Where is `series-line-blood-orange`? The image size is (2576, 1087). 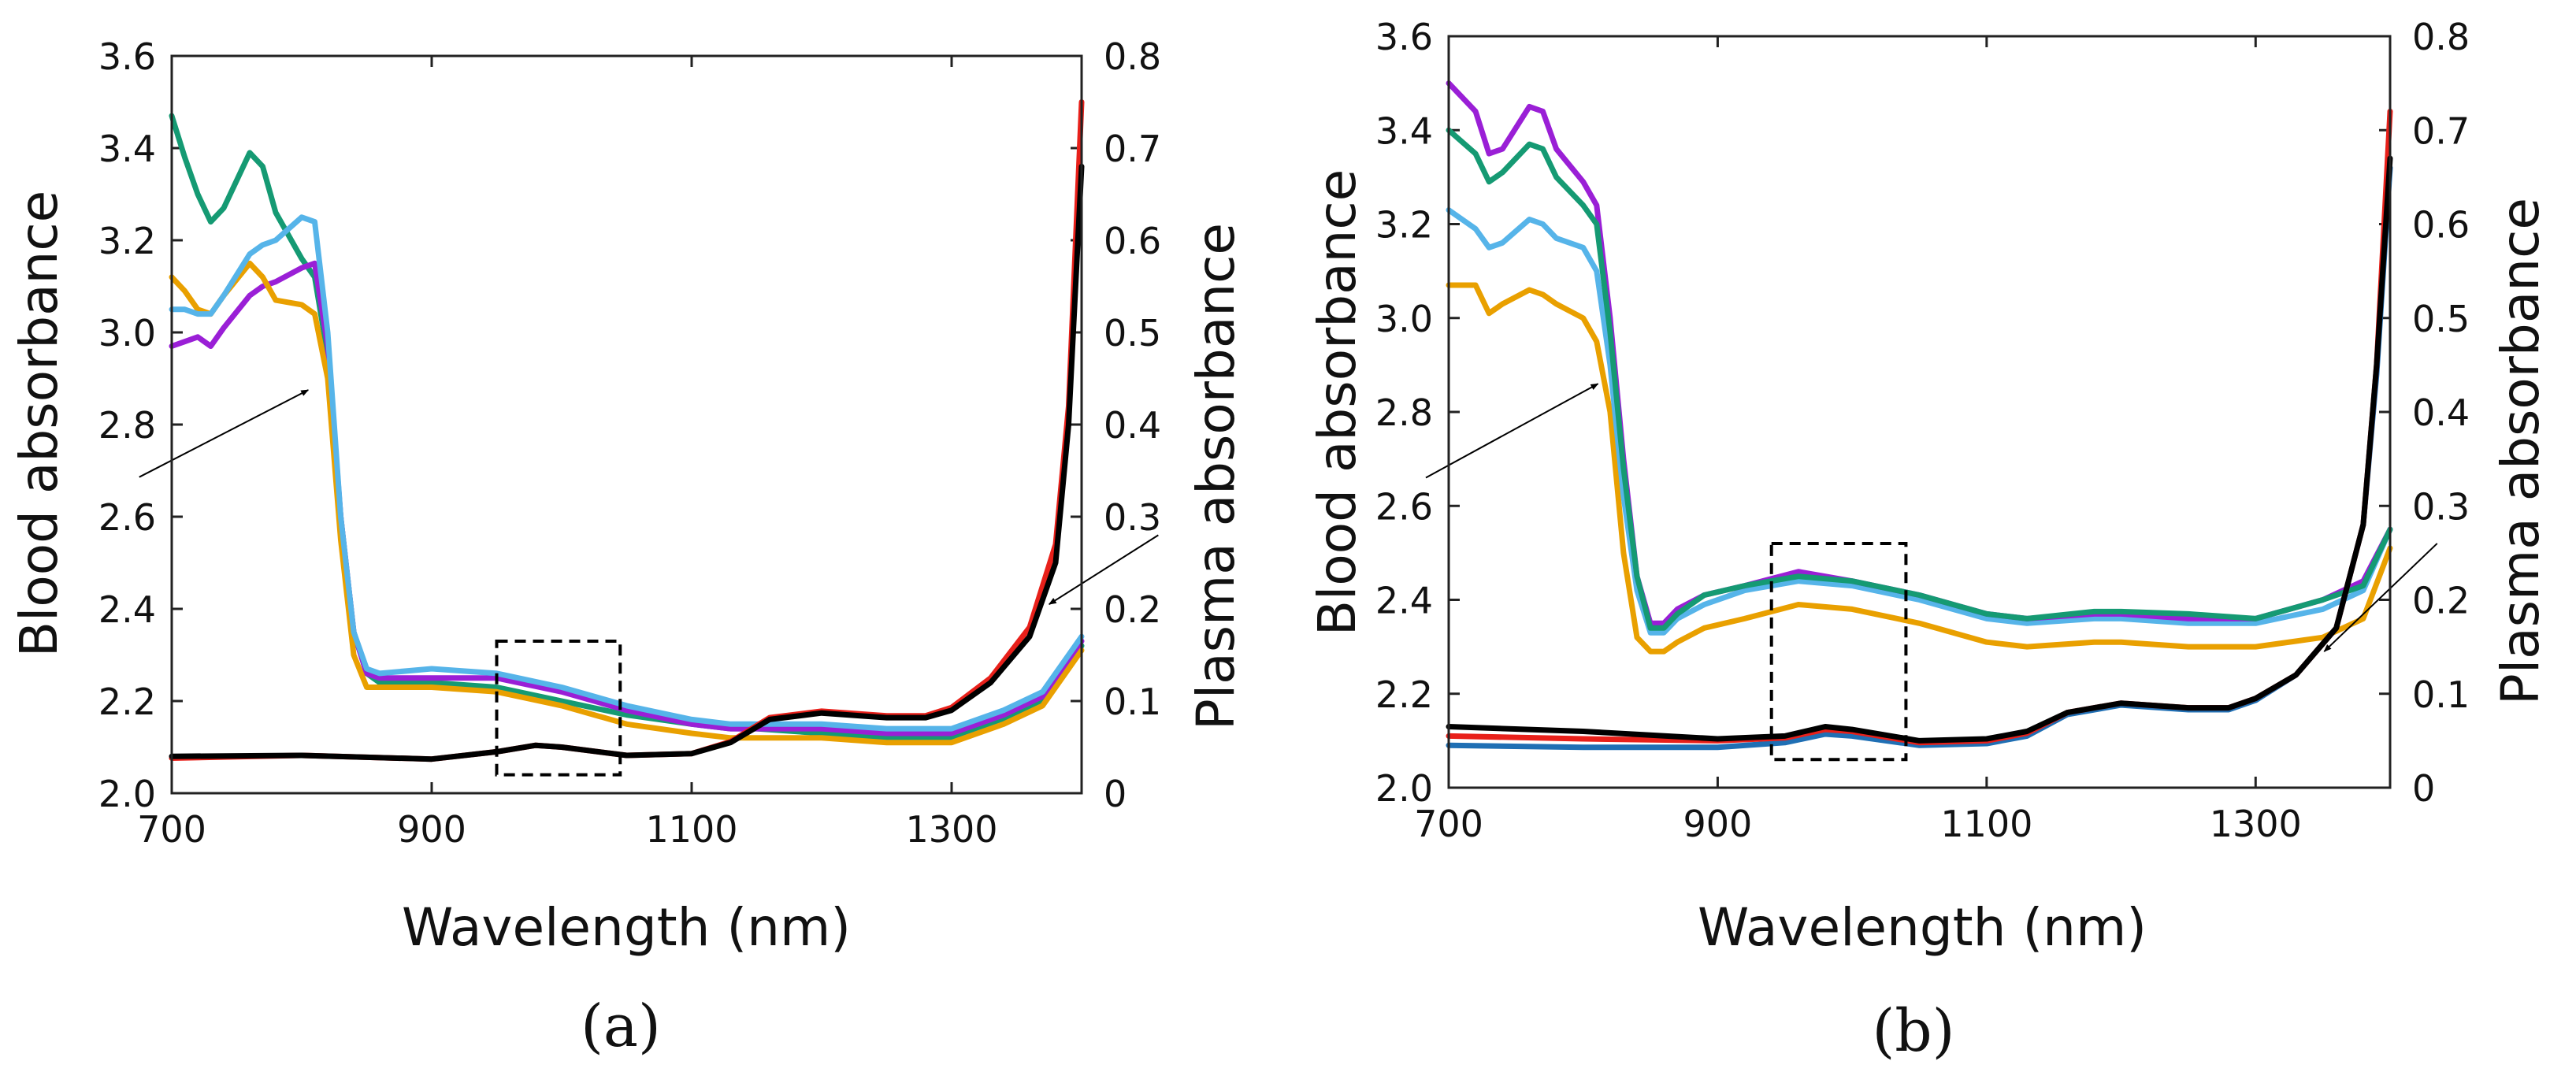
series-line-blood-orange is located at coordinates (1919, 469).